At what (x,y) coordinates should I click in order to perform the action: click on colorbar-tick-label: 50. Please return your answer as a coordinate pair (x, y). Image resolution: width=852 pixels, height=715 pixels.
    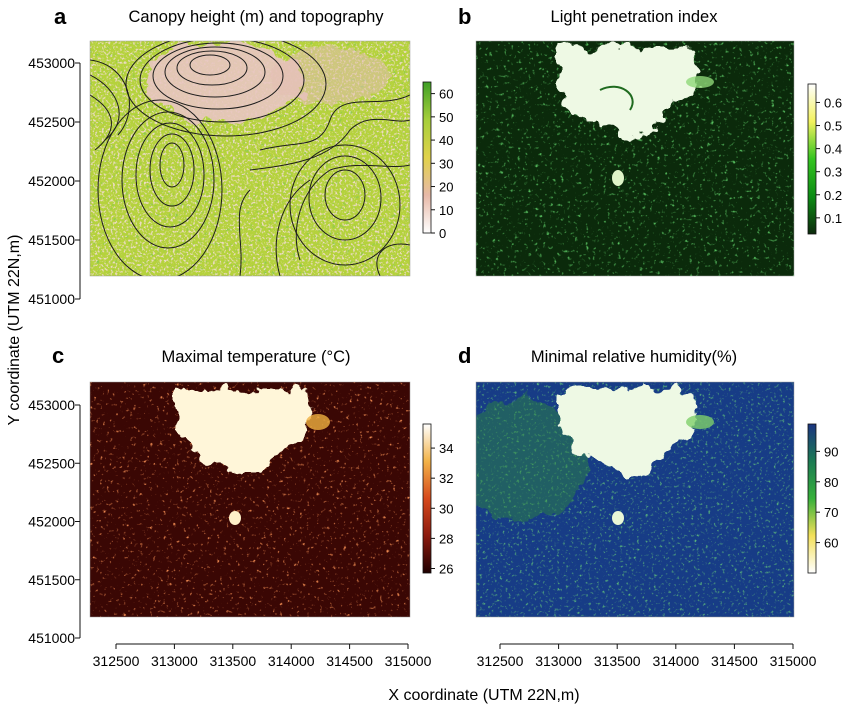
    Looking at the image, I should click on (446, 117).